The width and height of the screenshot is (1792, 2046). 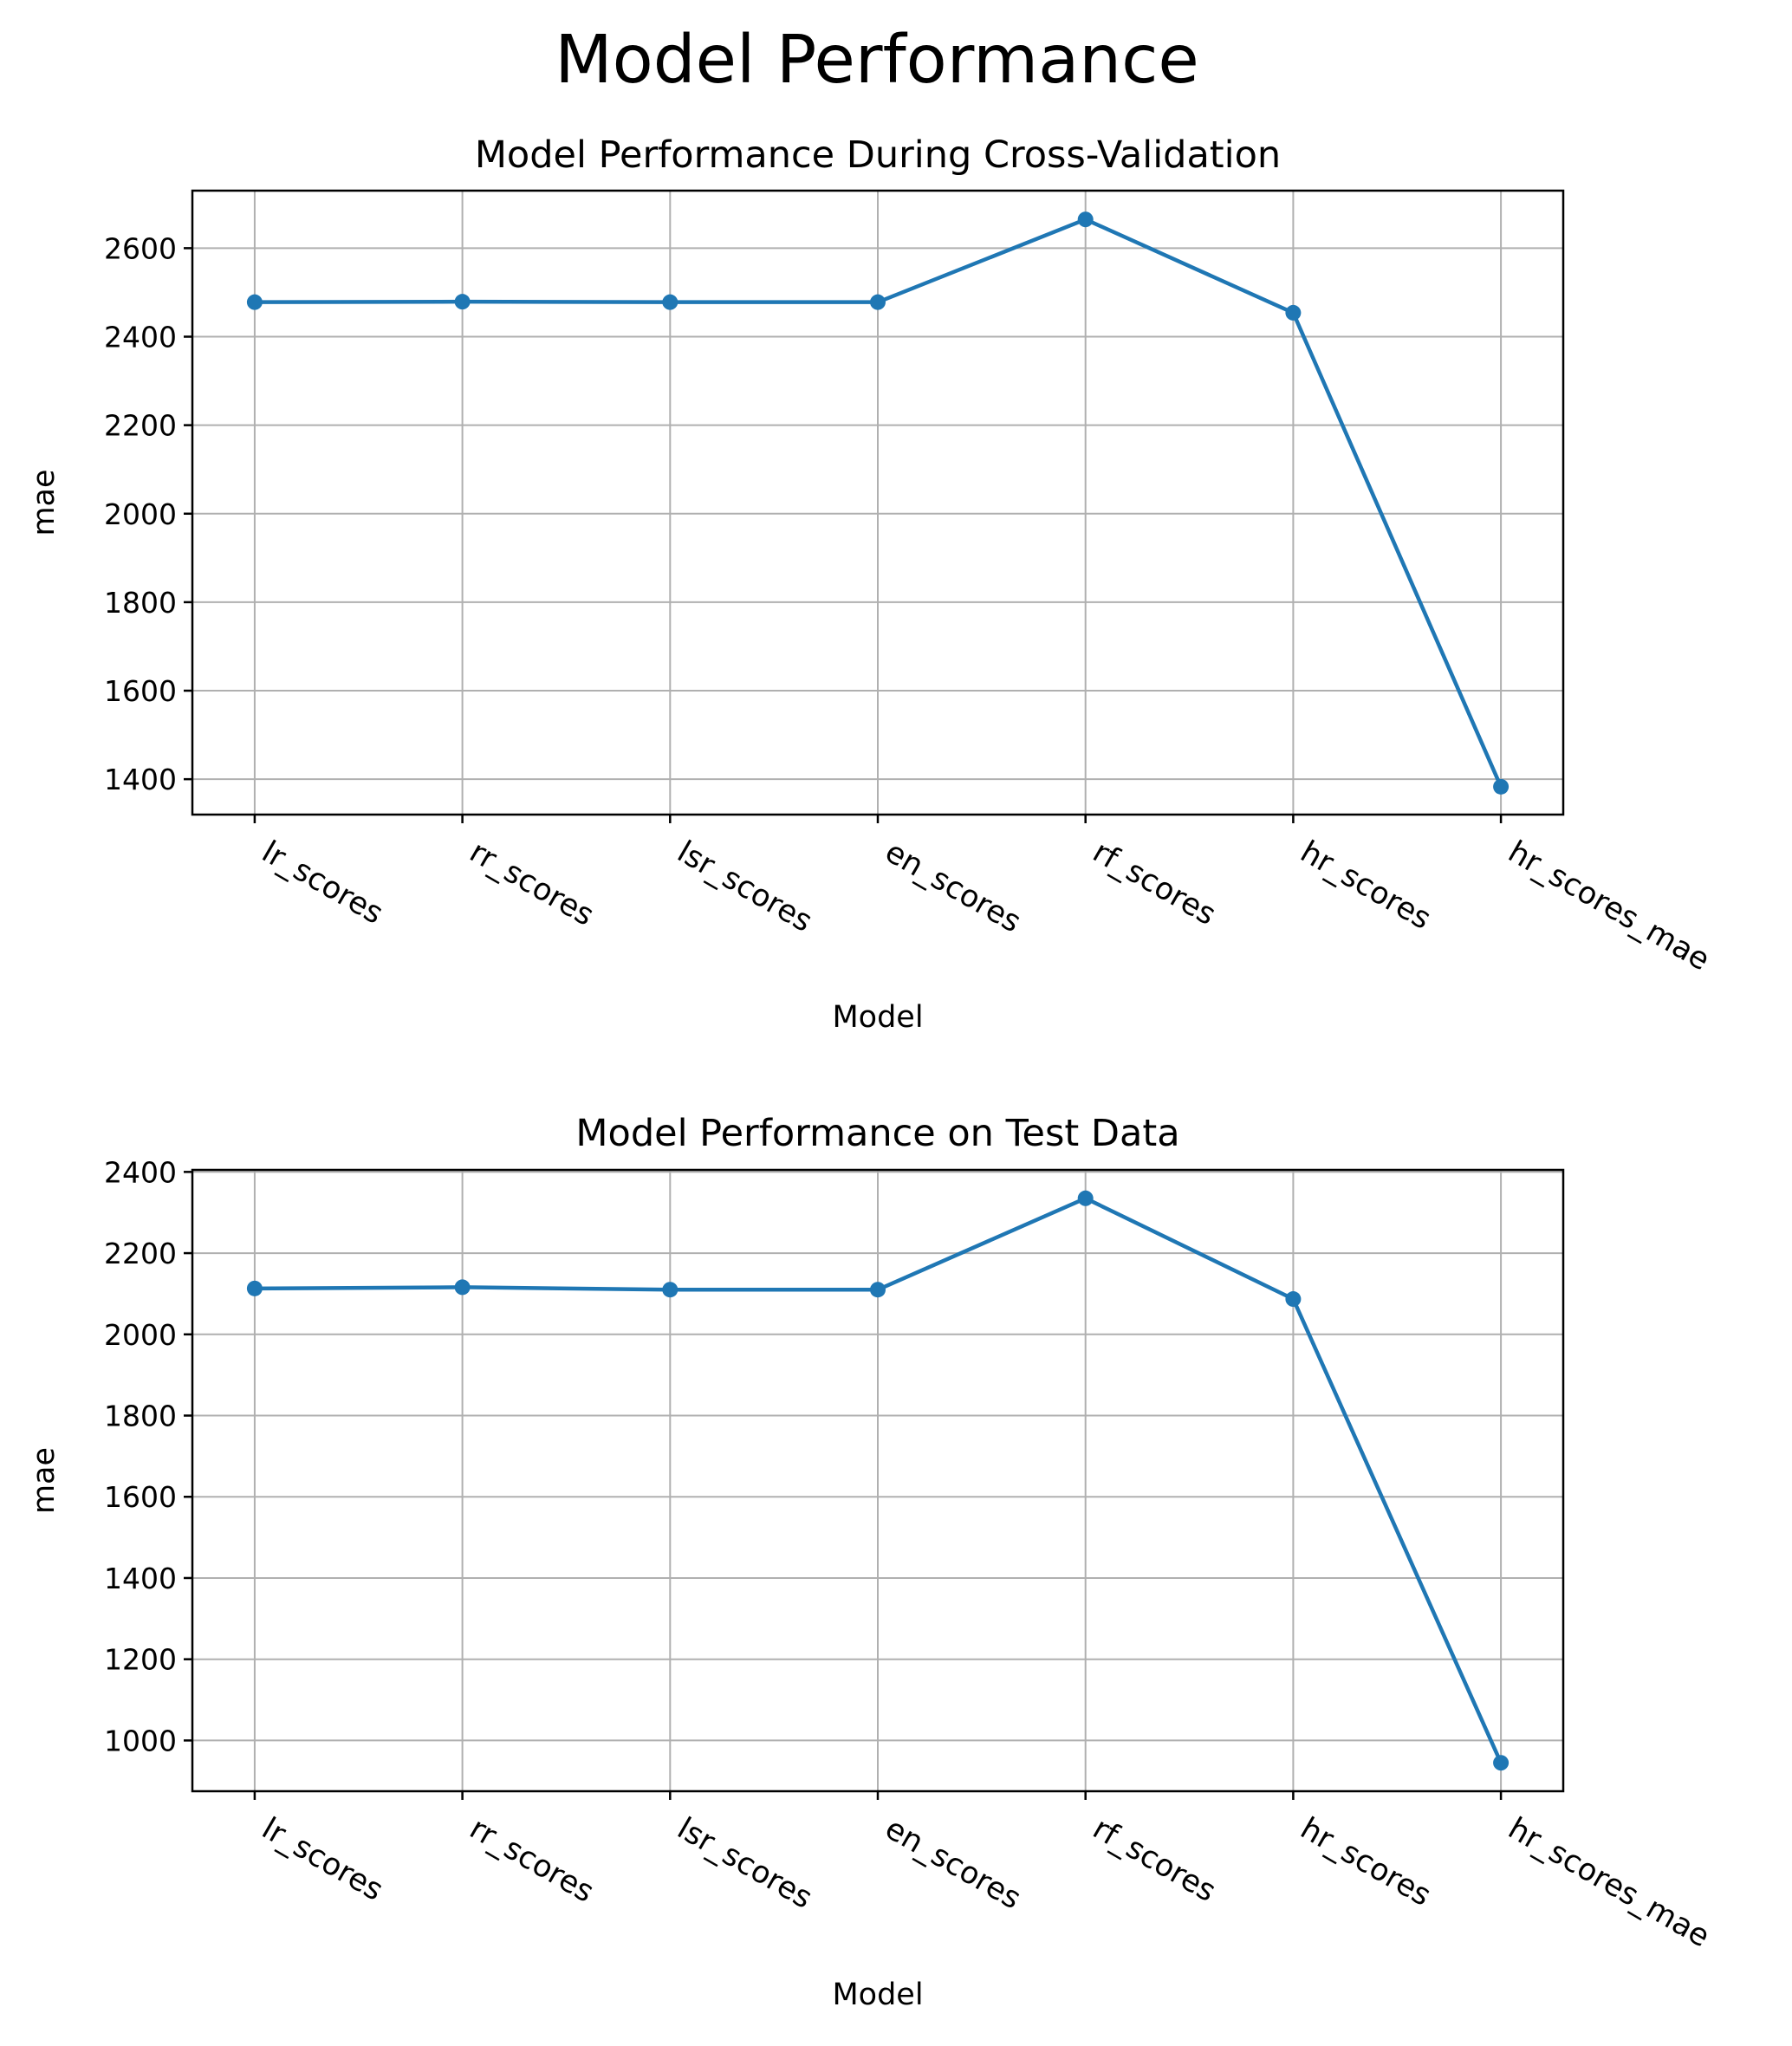 I want to click on y-tick-label: 1000, so click(x=141, y=1741).